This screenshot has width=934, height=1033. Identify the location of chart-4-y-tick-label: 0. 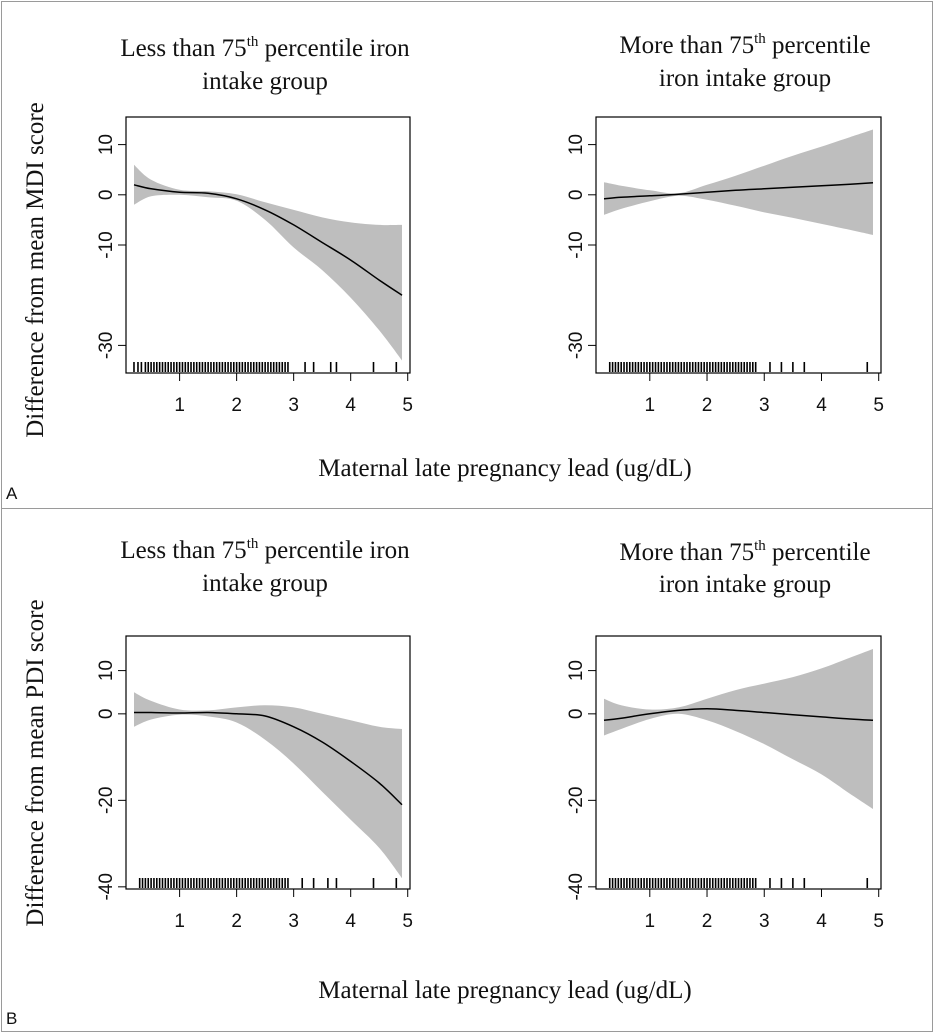
(576, 714).